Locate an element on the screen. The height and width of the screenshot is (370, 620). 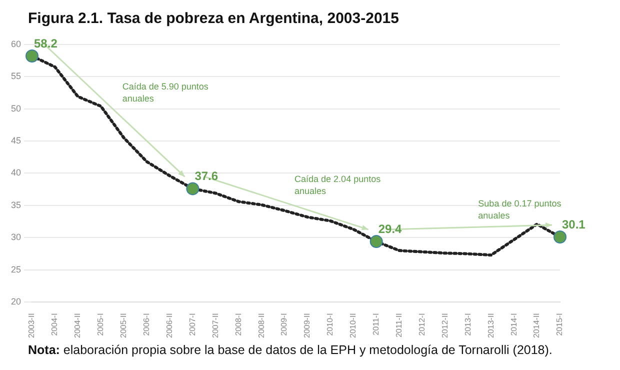
x-tick-label: 2004-II is located at coordinates (77, 325).